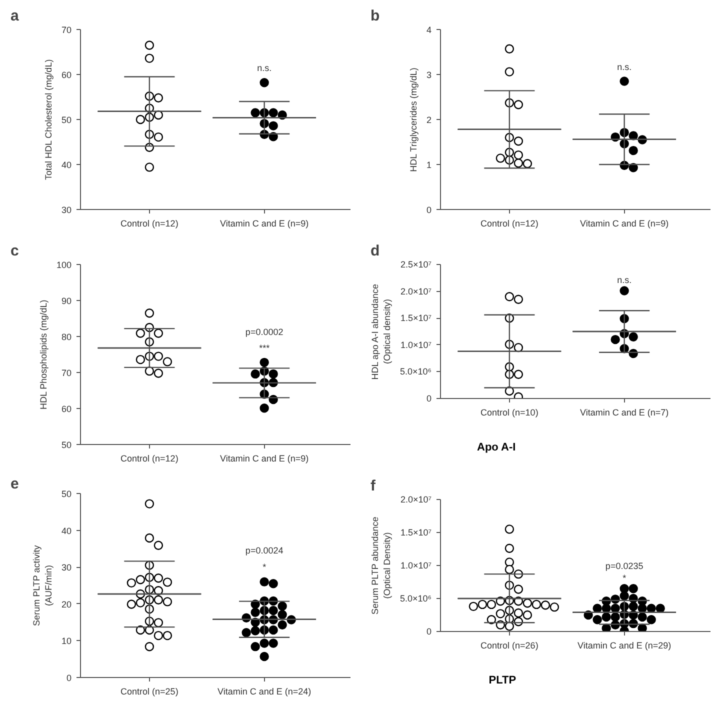 This screenshot has width=720, height=703. Describe the element at coordinates (43, 355) in the screenshot. I see `y-axis-title: HDL Phospholipids (mg/dL)` at that location.